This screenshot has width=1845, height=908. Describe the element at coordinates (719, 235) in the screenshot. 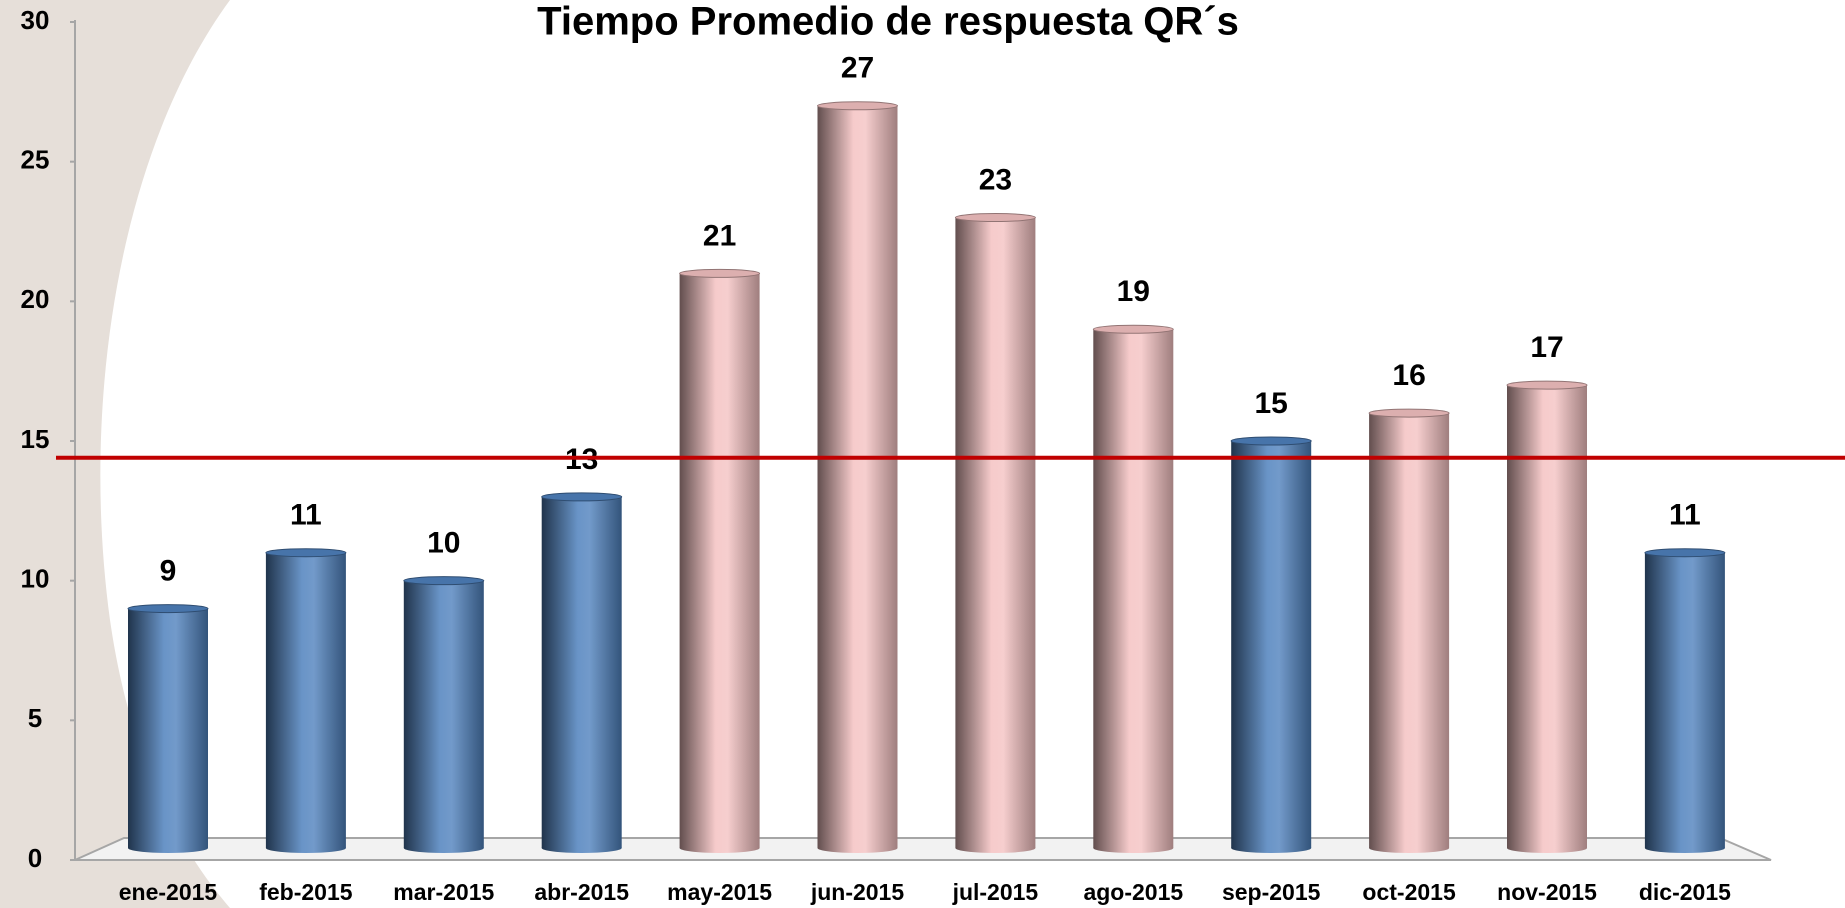

I see `value-label: 21` at that location.